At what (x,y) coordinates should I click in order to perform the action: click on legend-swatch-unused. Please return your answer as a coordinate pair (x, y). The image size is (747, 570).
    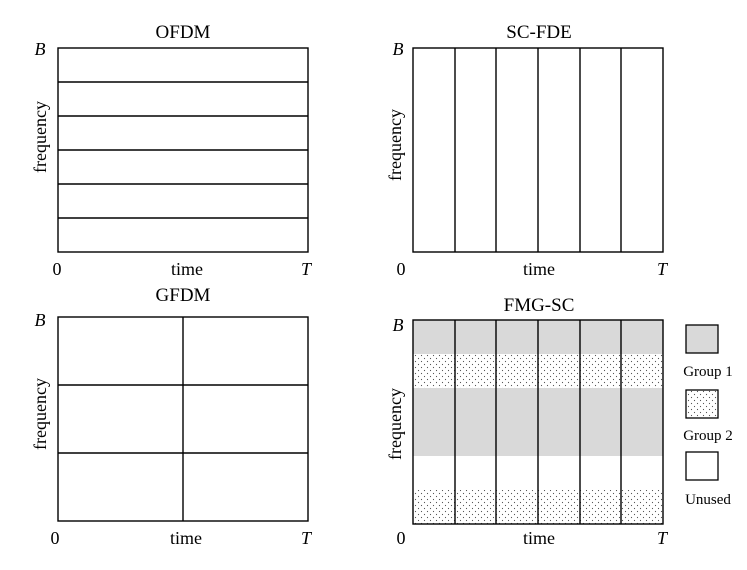
    Looking at the image, I should click on (702, 466).